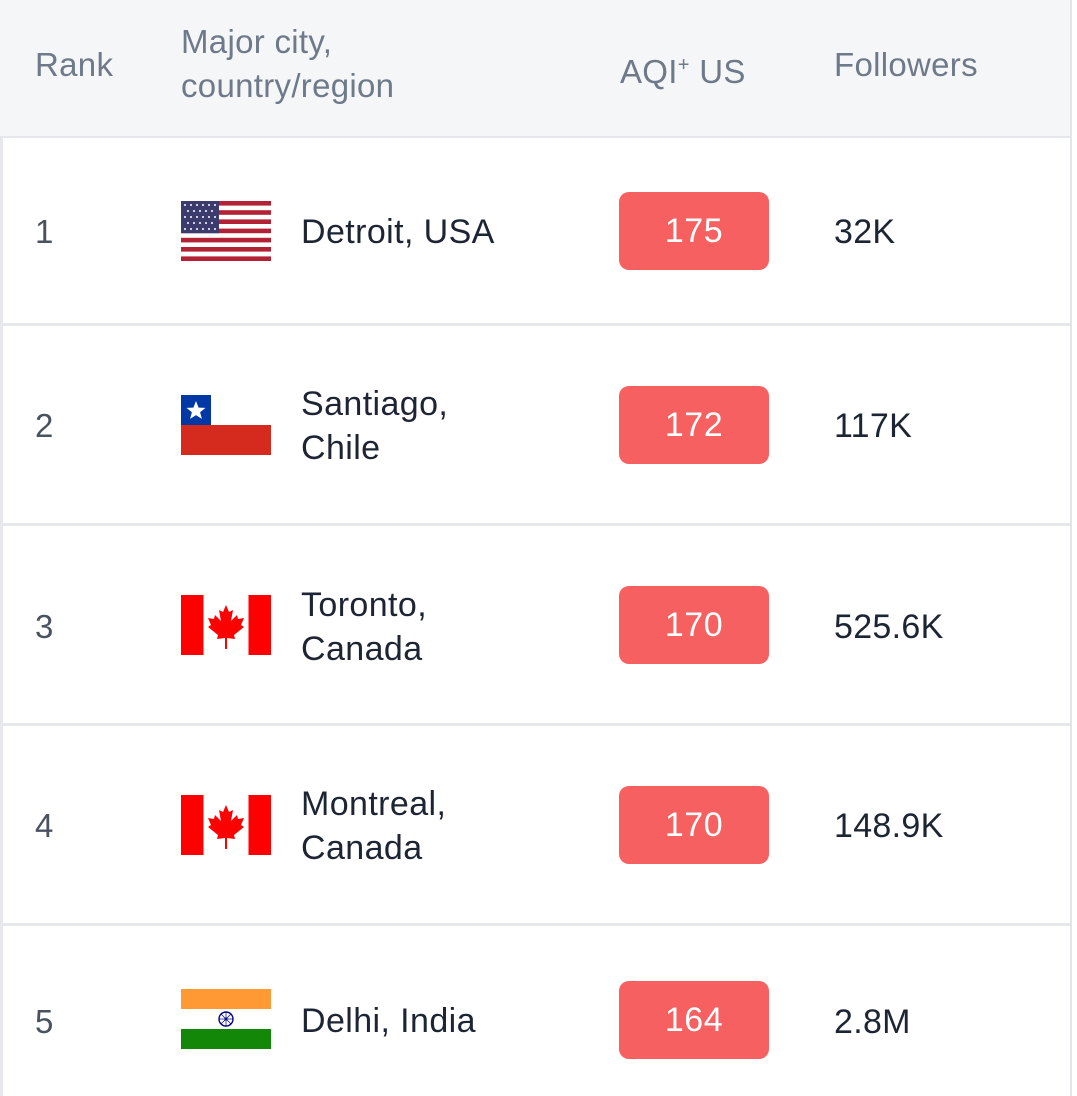 This screenshot has width=1077, height=1096. I want to click on city-name: Delhi, India, so click(388, 1021).